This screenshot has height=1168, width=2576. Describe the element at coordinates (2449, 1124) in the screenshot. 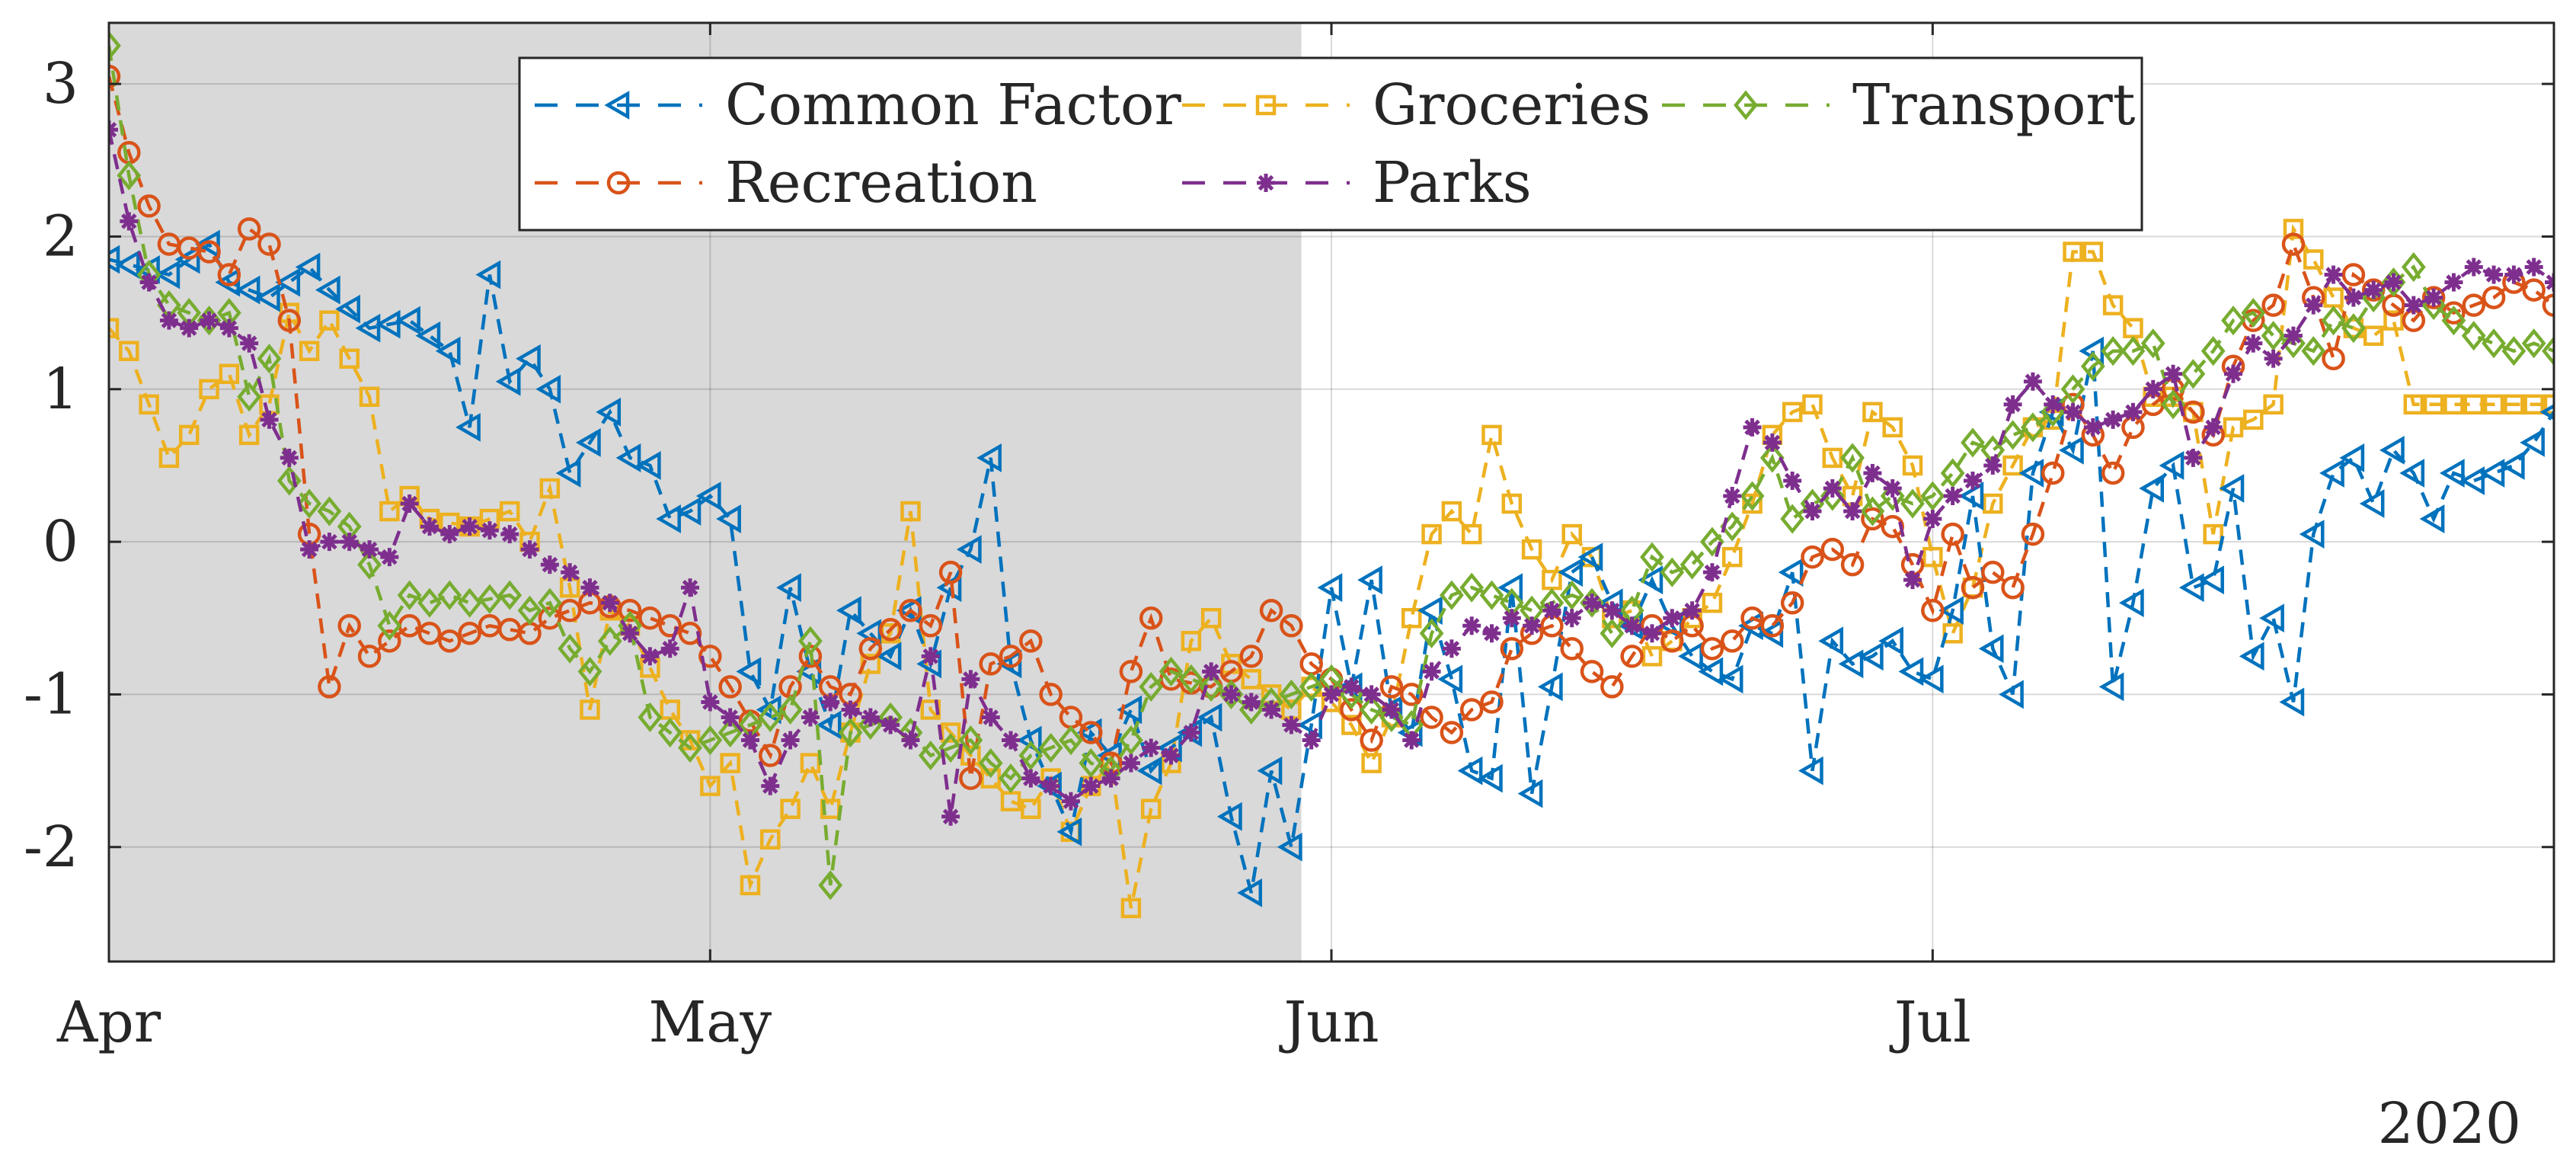

I see `year-label: 2020` at that location.